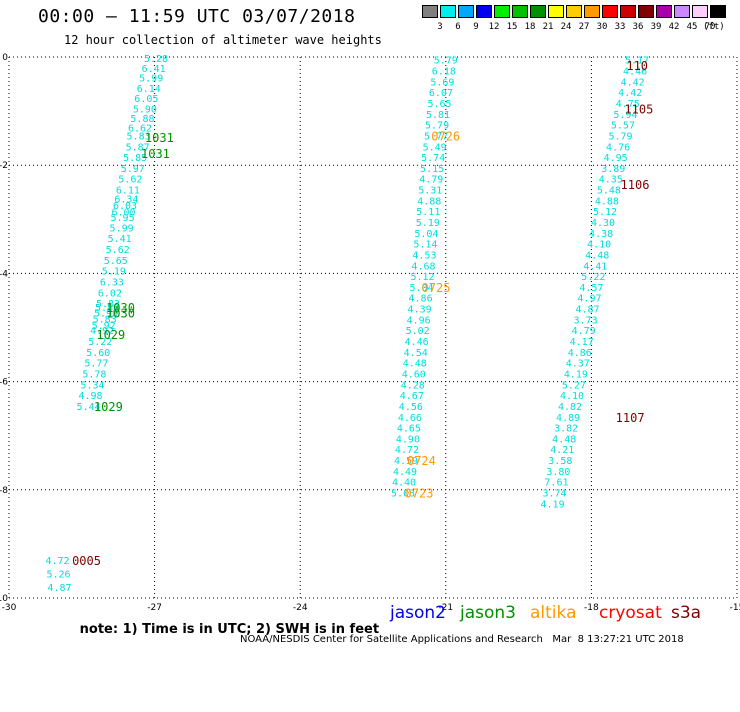 This screenshot has width=740, height=712. I want to click on wave-height-value: 5.17, so click(637, 61).